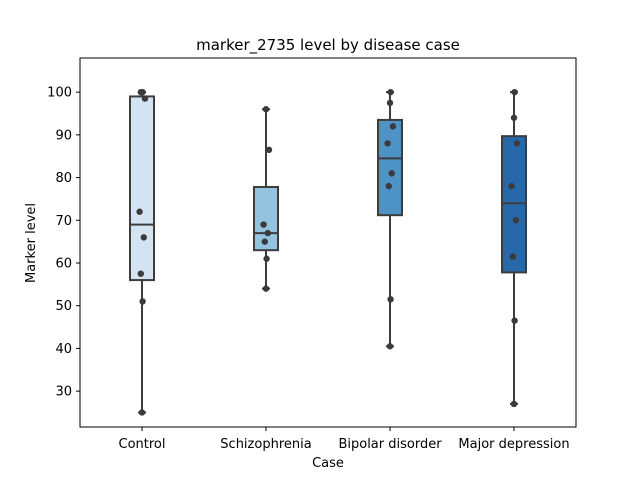  Describe the element at coordinates (63, 349) in the screenshot. I see `y-tick-label: 40` at that location.